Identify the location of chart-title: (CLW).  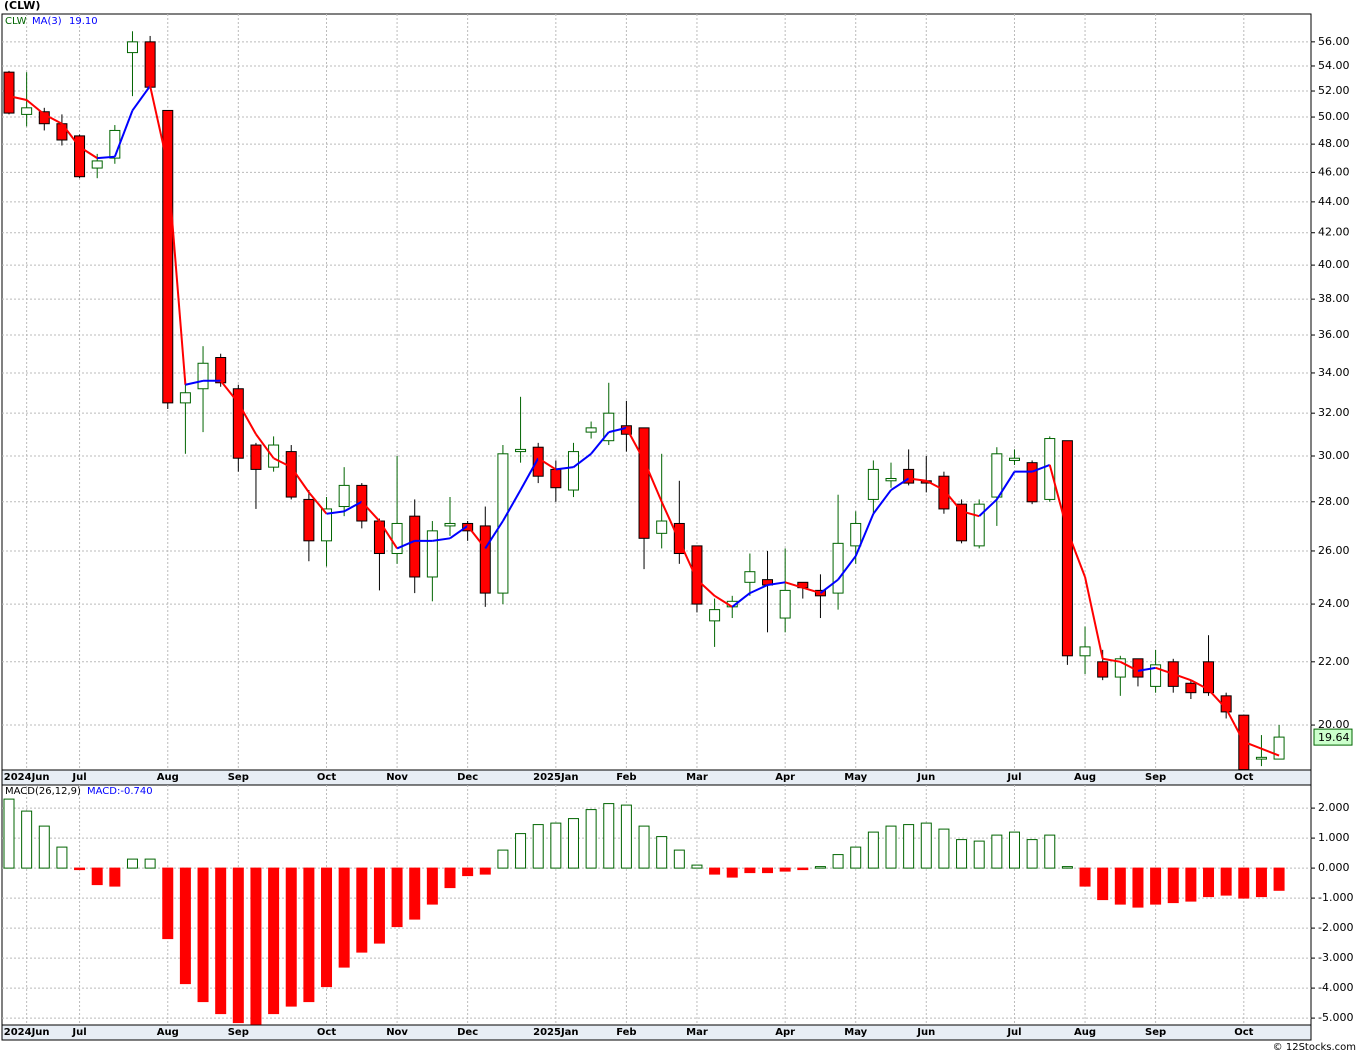
(22, 6).